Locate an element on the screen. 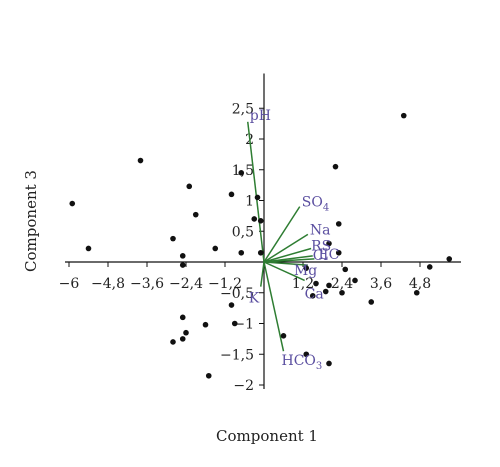 This screenshot has height=467, width=500. vector-label-na: Na is located at coordinates (320, 230).